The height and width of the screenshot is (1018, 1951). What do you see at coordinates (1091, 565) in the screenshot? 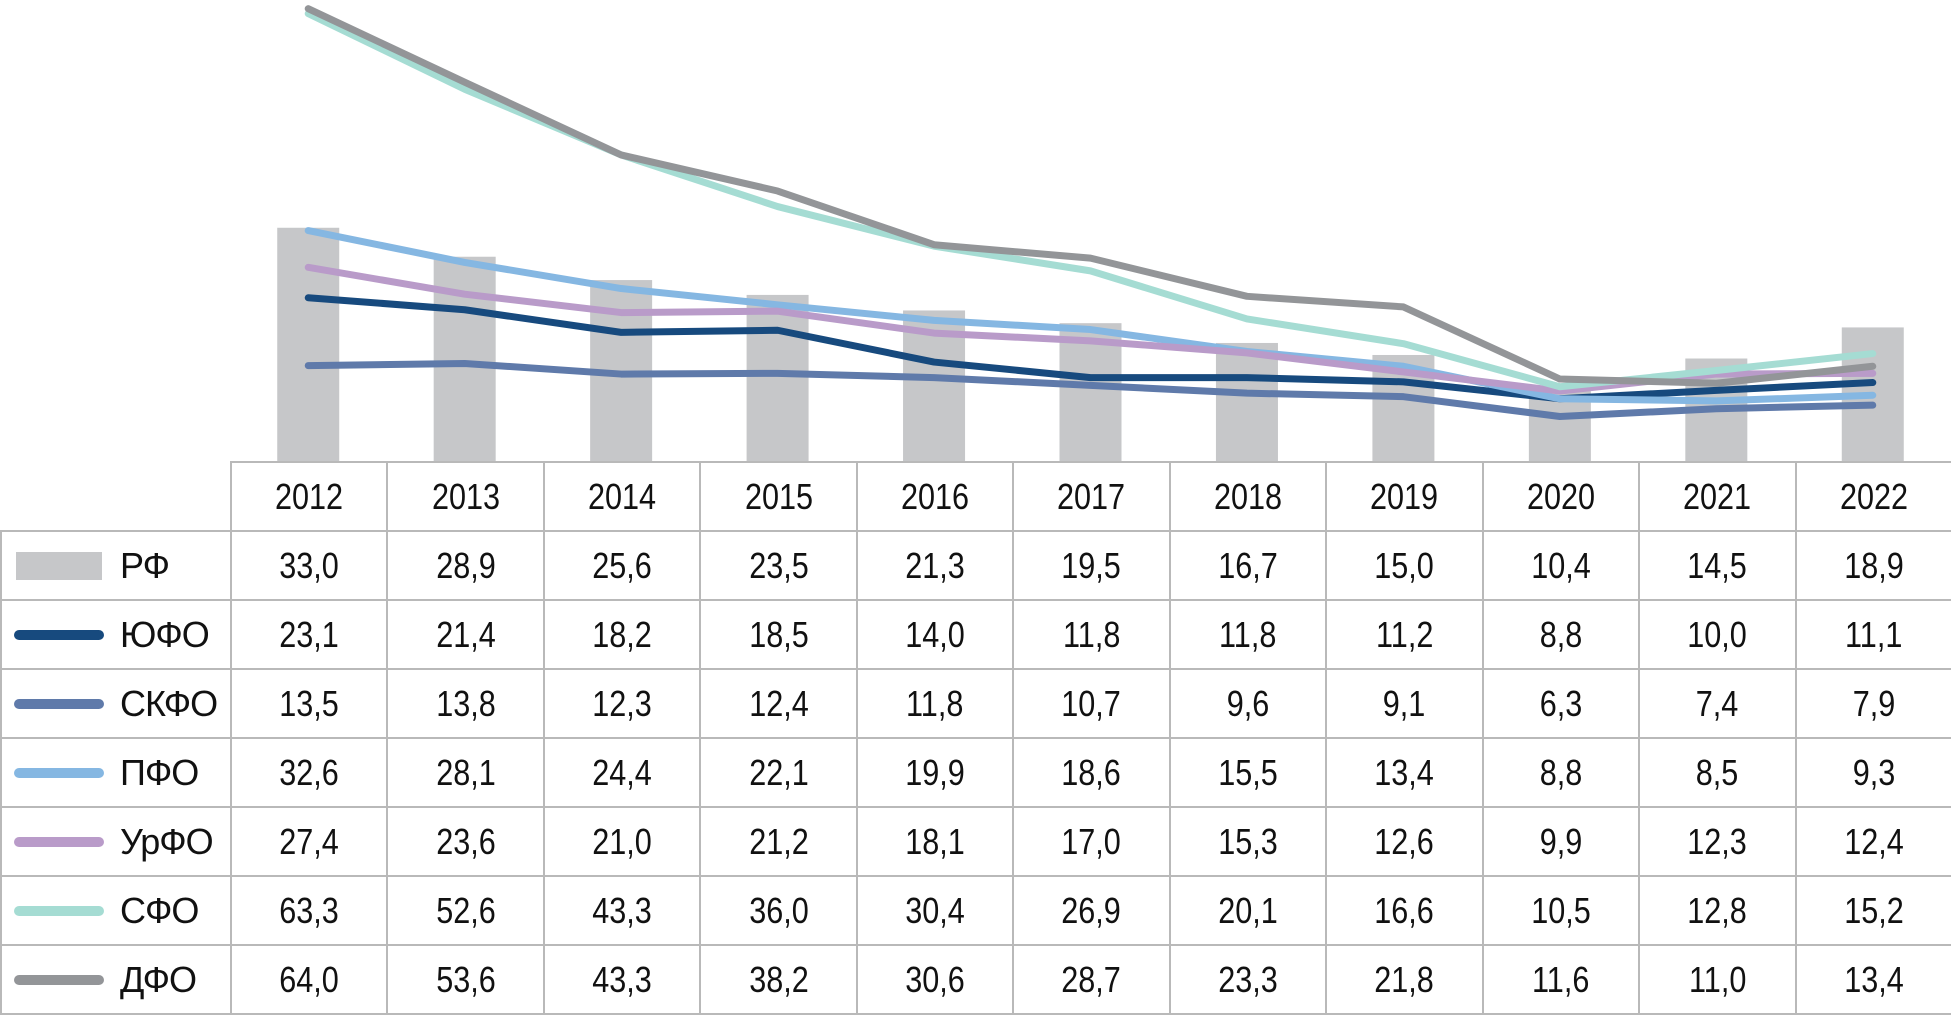
I see `data-label: 19,5` at bounding box center [1091, 565].